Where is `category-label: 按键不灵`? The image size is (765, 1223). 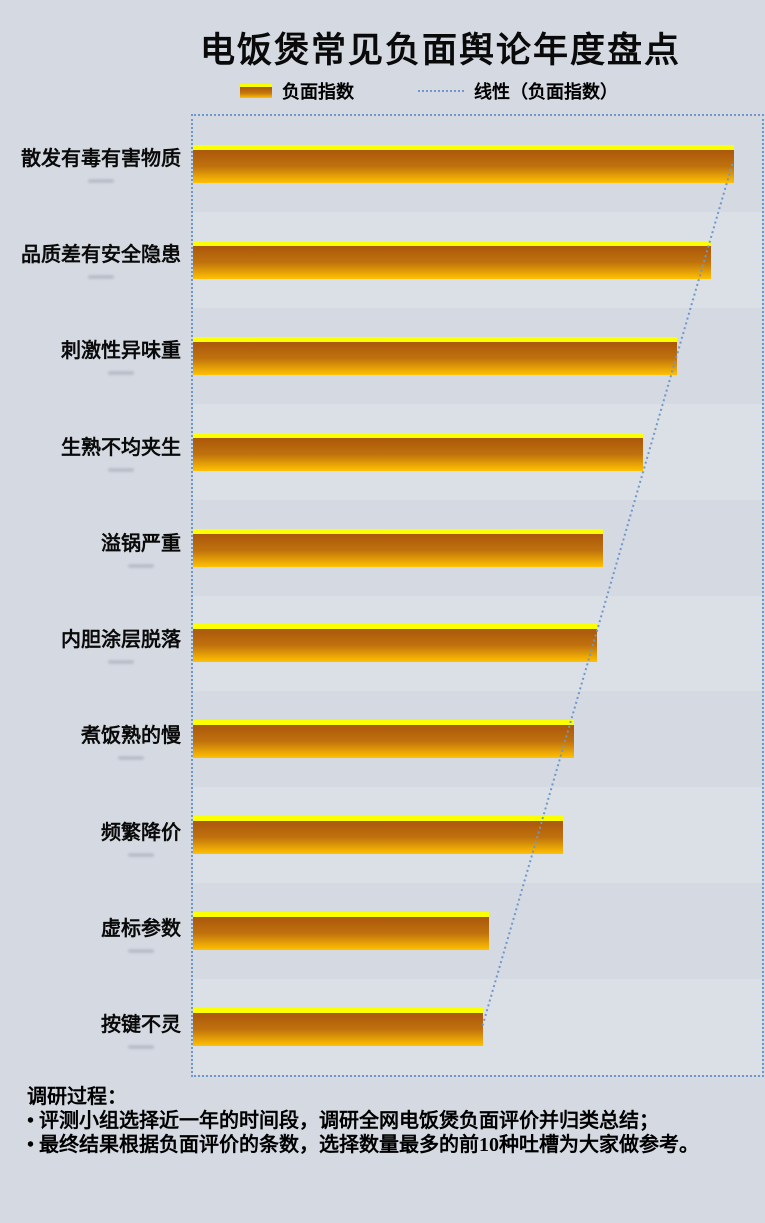 category-label: 按键不灵 is located at coordinates (141, 1025).